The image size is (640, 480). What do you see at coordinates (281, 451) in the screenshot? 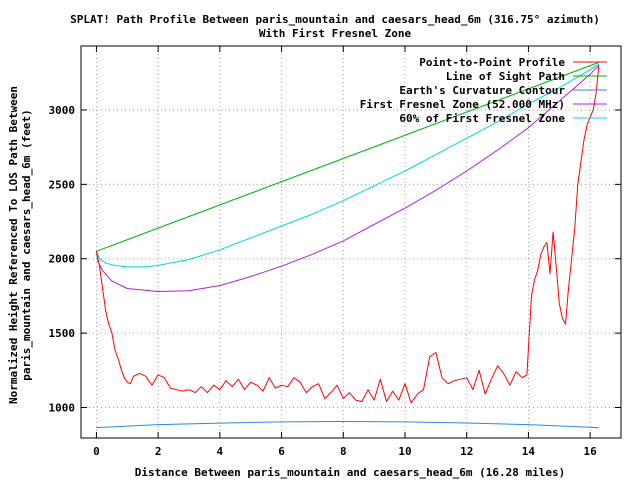
I see `x-tick-label: 6` at bounding box center [281, 451].